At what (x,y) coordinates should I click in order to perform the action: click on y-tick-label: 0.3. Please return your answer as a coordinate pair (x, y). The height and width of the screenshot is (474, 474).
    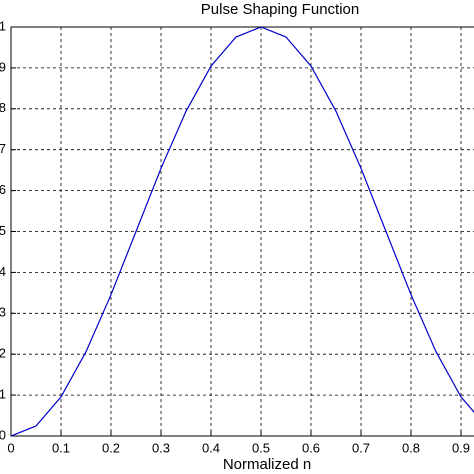
    Looking at the image, I should click on (3, 312).